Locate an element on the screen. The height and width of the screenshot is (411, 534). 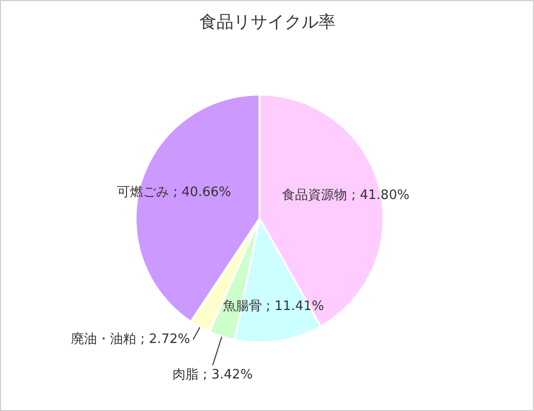
slice-label: 食品資源物 ; 41.80% is located at coordinates (346, 196).